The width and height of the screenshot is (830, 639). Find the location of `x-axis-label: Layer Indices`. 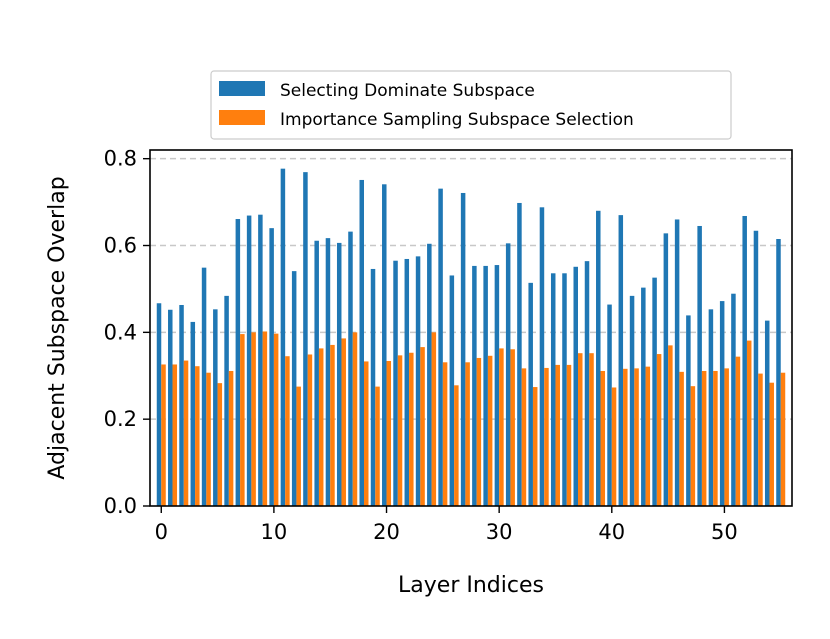

x-axis-label: Layer Indices is located at coordinates (471, 585).